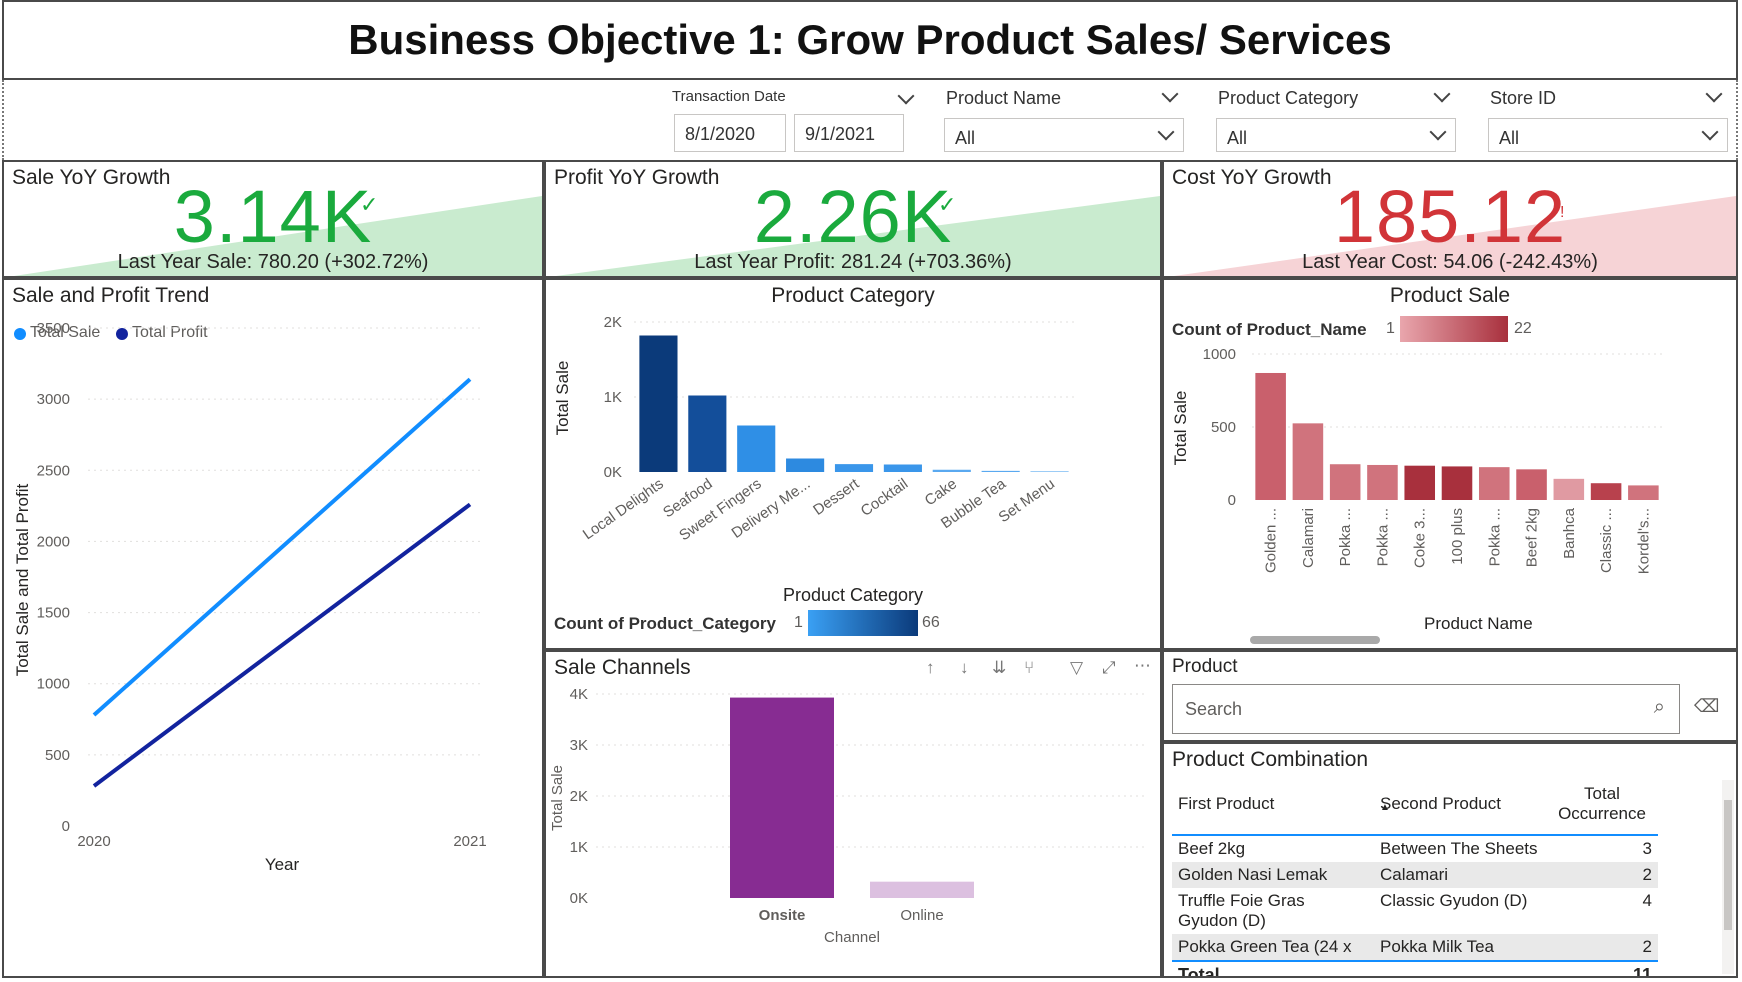 The width and height of the screenshot is (1742, 982). I want to click on x-tick-label: Cocktail, so click(884, 497).